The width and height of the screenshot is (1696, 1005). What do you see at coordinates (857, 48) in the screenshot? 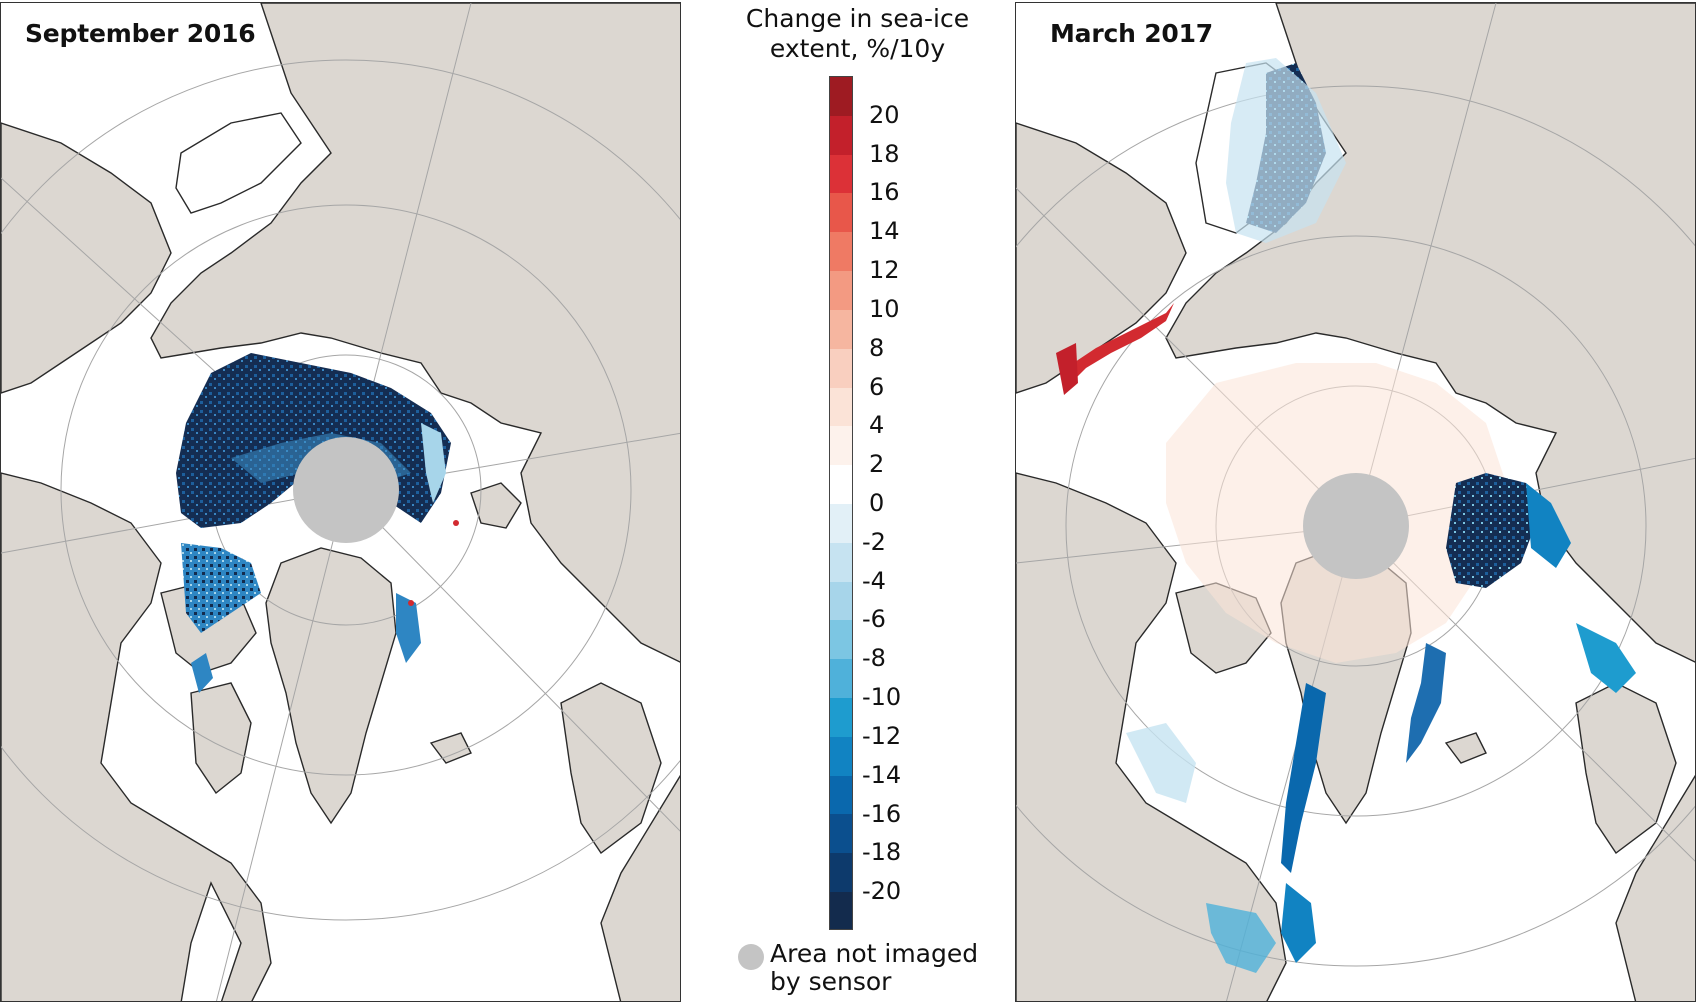
I see `legend-title-line2: extent, %/10y` at bounding box center [857, 48].